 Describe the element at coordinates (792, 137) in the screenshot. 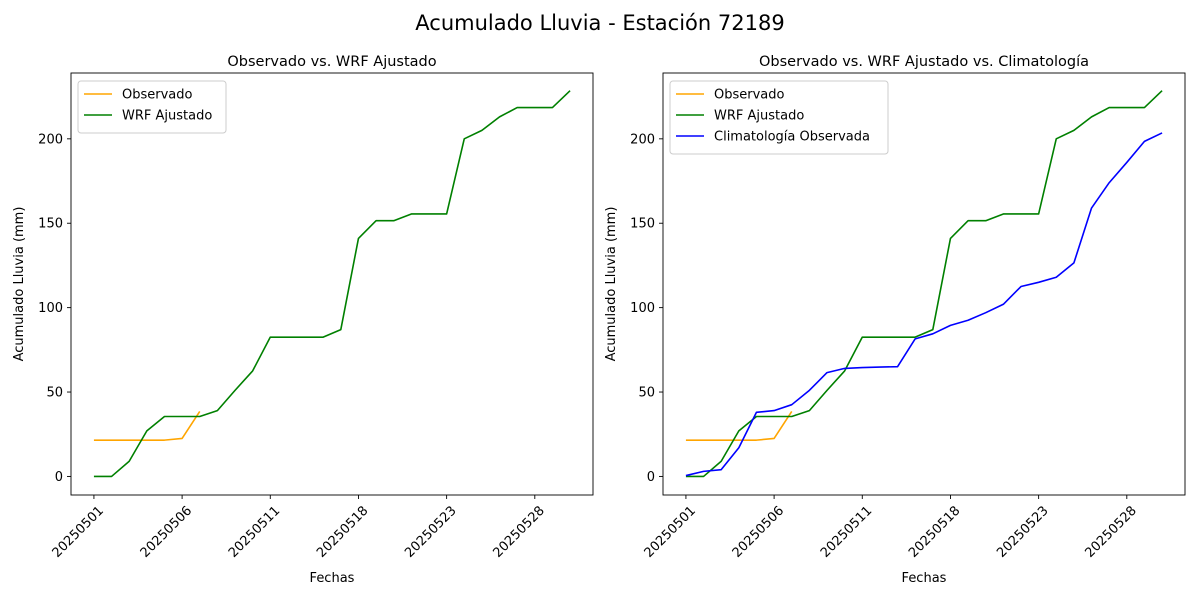

I see `legend-label: Climatología Observada` at that location.